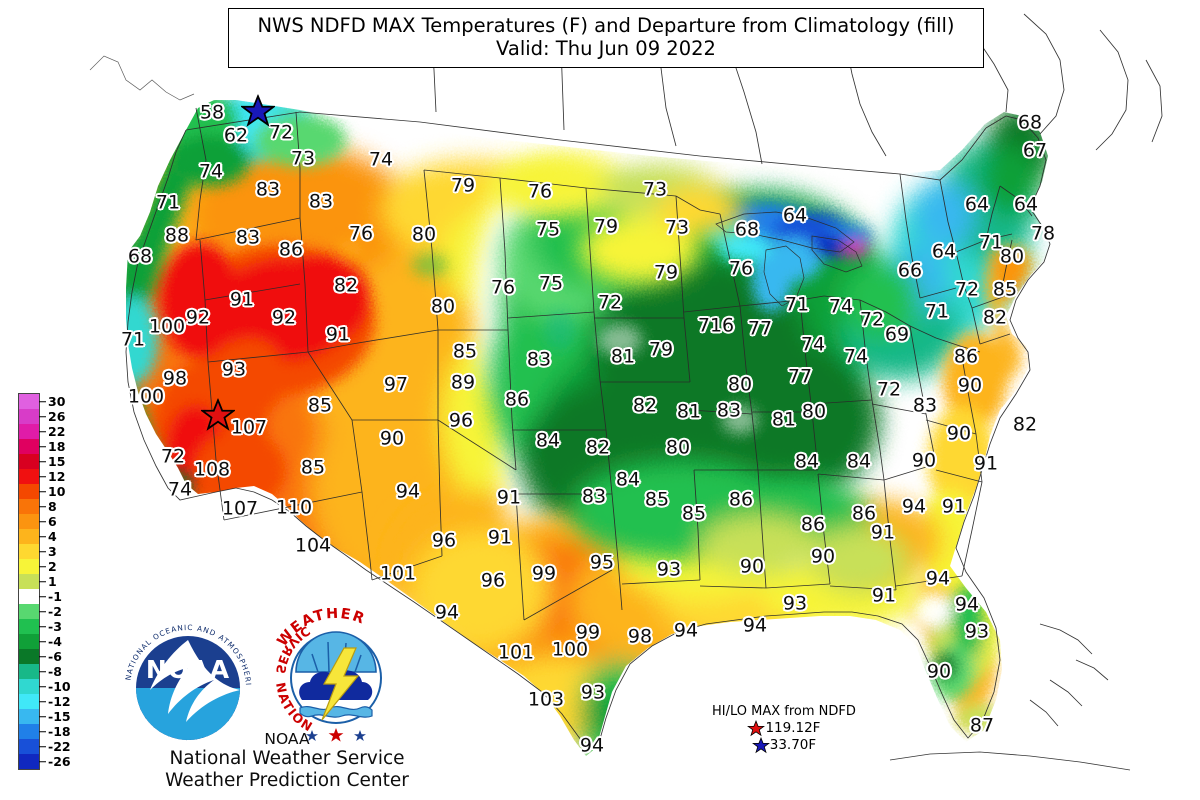  What do you see at coordinates (606, 226) in the screenshot?
I see `temperature-label: 79` at bounding box center [606, 226].